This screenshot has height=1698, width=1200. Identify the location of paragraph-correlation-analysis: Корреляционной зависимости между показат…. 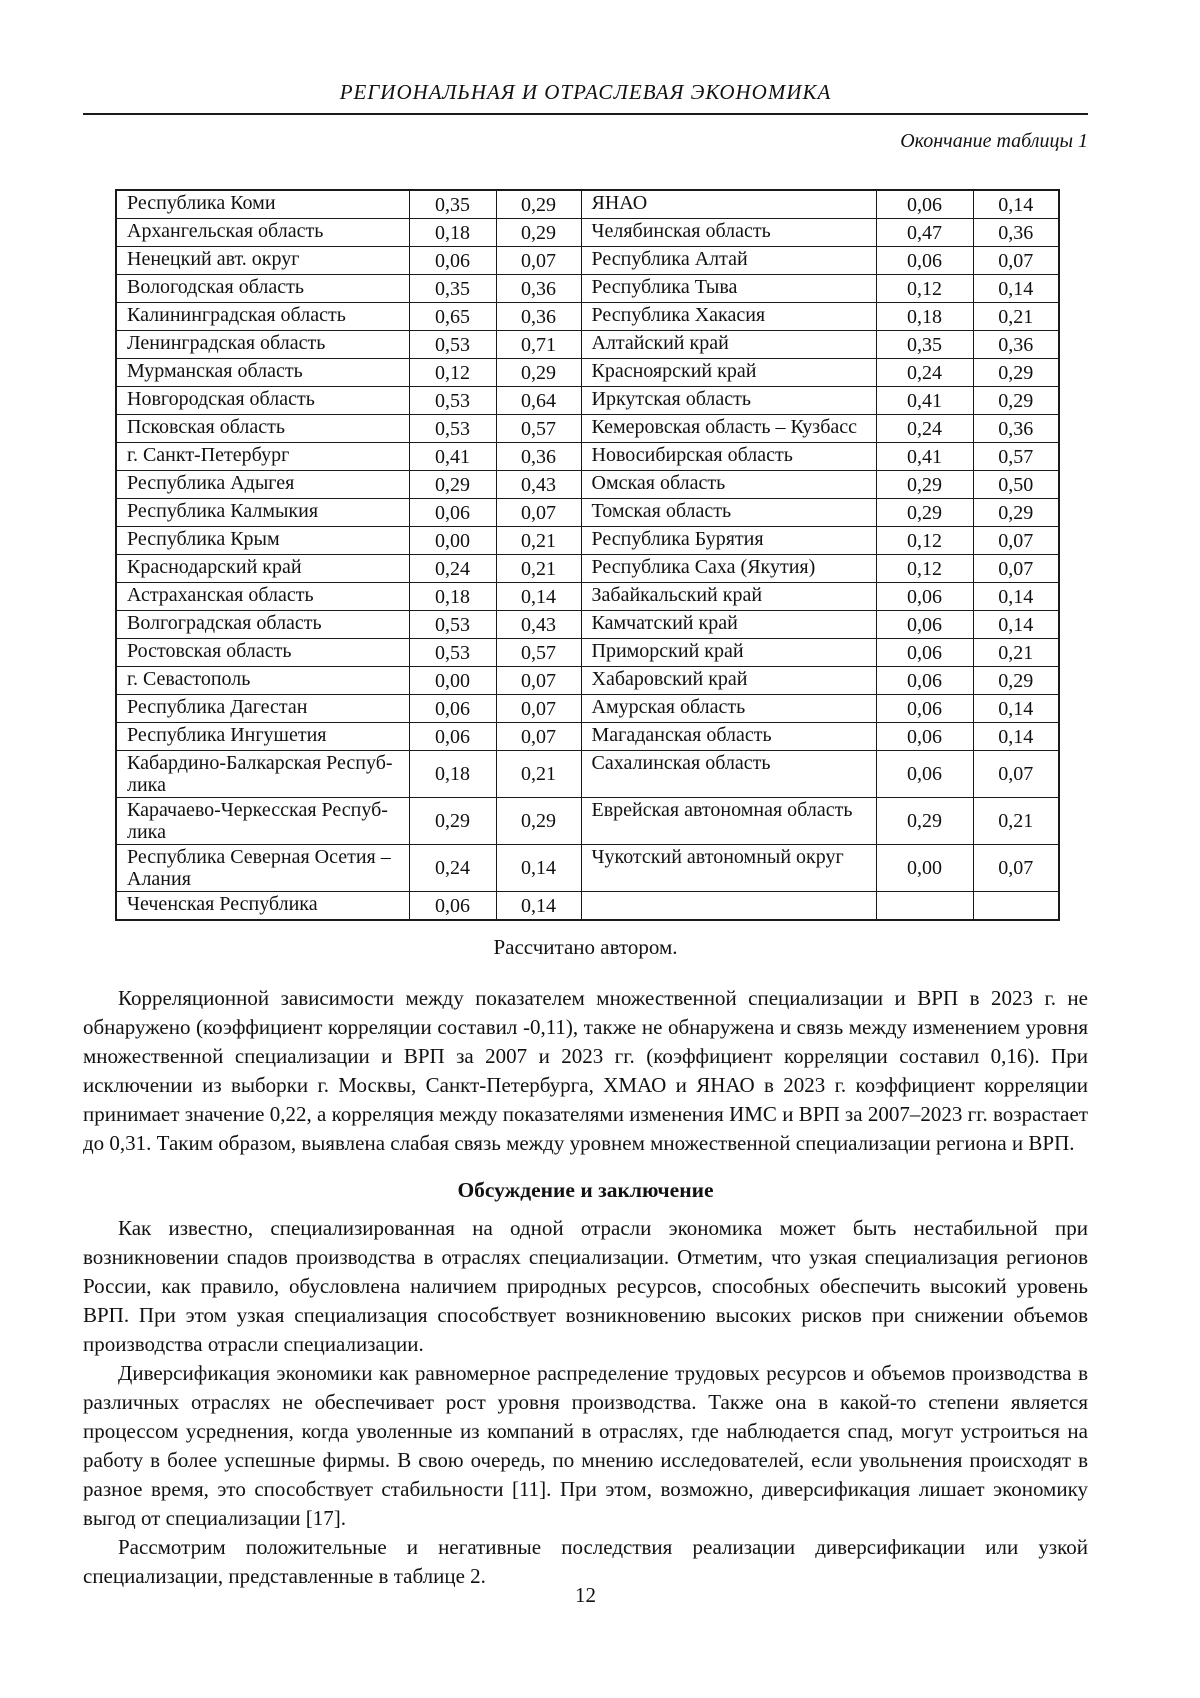
(585, 1070).